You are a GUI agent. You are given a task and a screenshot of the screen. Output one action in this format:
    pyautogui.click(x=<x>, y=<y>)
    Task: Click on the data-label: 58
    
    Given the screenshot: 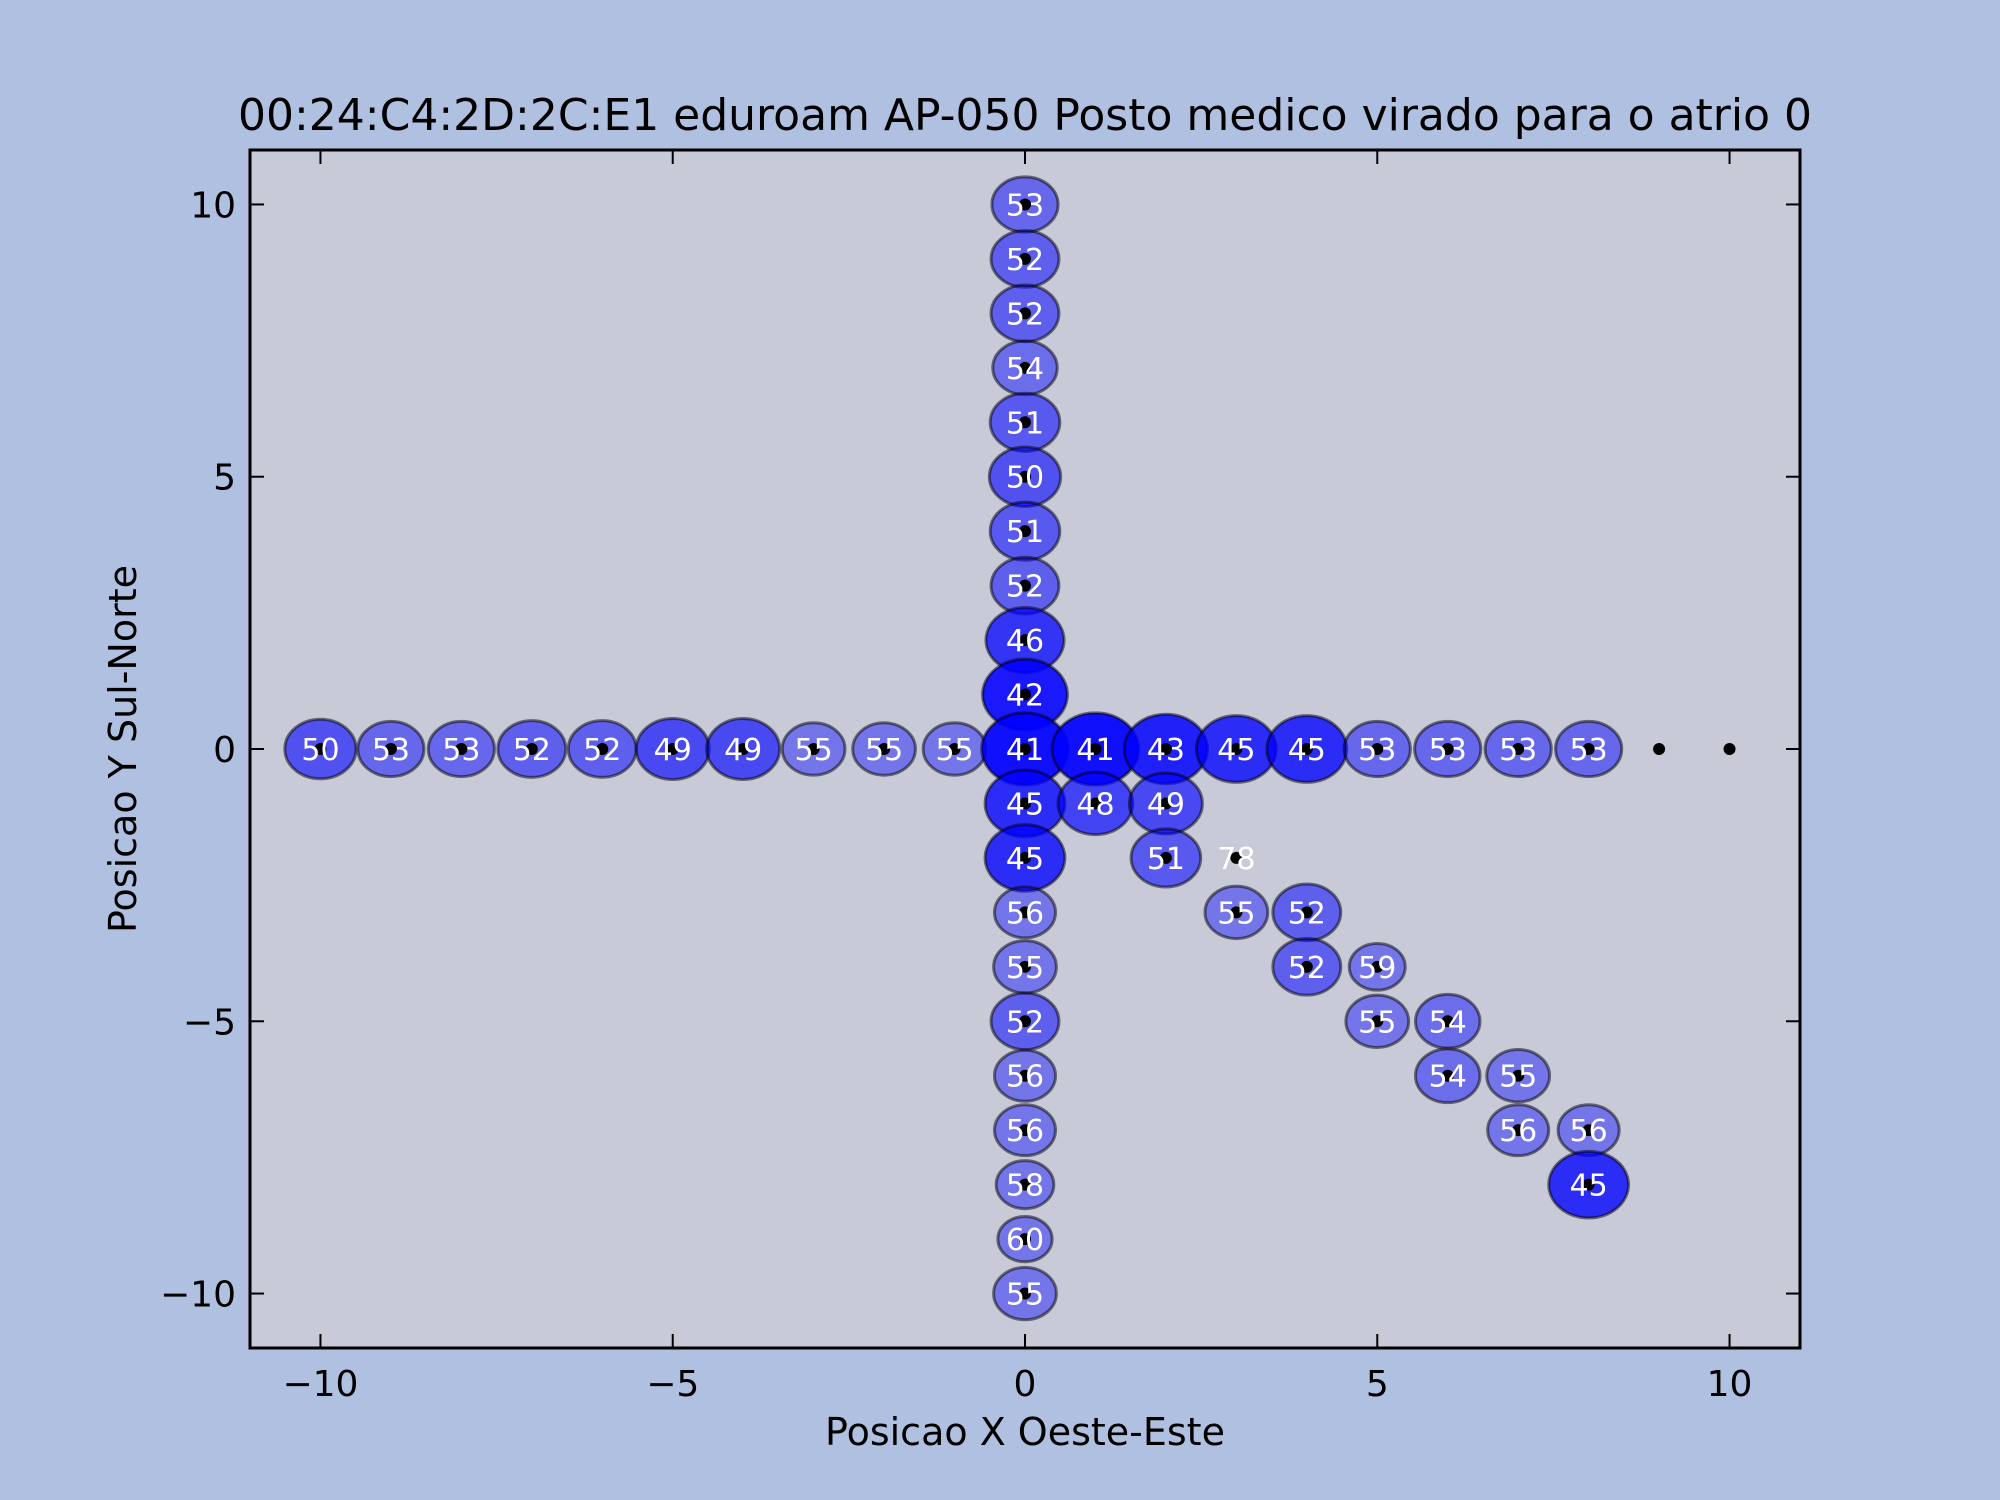 What is the action you would take?
    pyautogui.click(x=1025, y=1186)
    